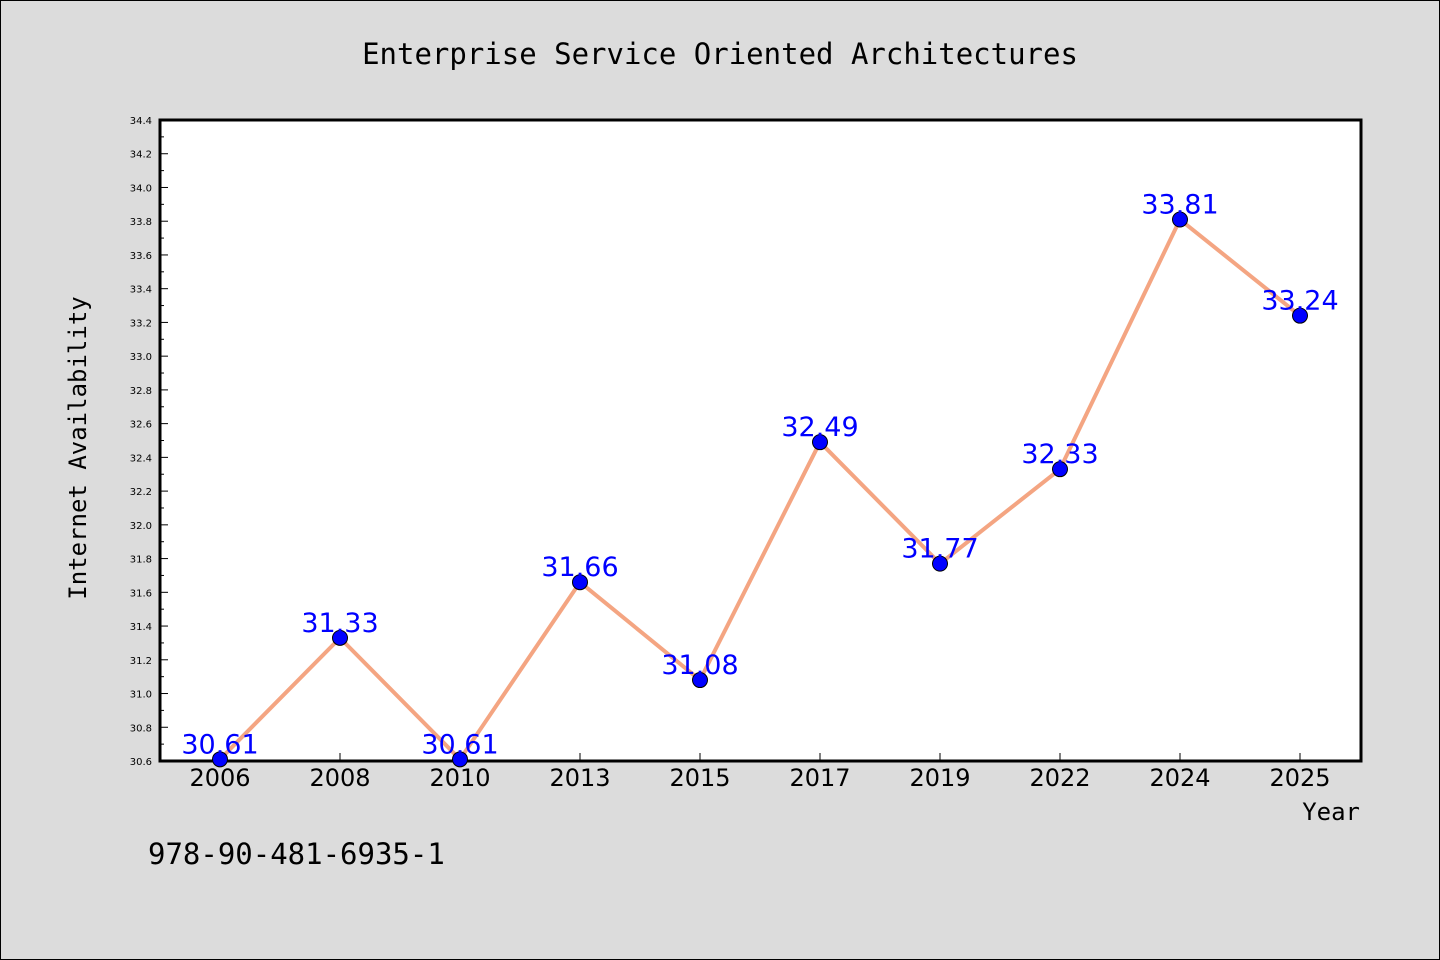 This screenshot has width=1440, height=960. What do you see at coordinates (141, 391) in the screenshot?
I see `y-tick-label: 32.8` at bounding box center [141, 391].